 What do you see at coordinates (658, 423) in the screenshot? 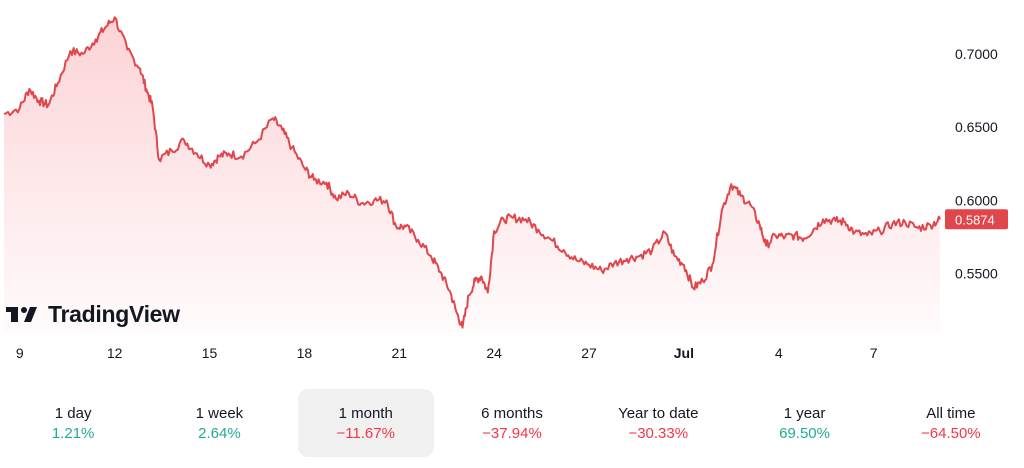
I see `period-tab: Year to date −30.33%` at bounding box center [658, 423].